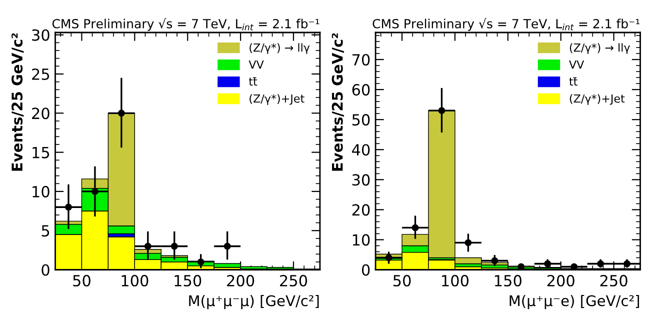  Describe the element at coordinates (361, 60) in the screenshot. I see `y-tick-label: 70` at that location.